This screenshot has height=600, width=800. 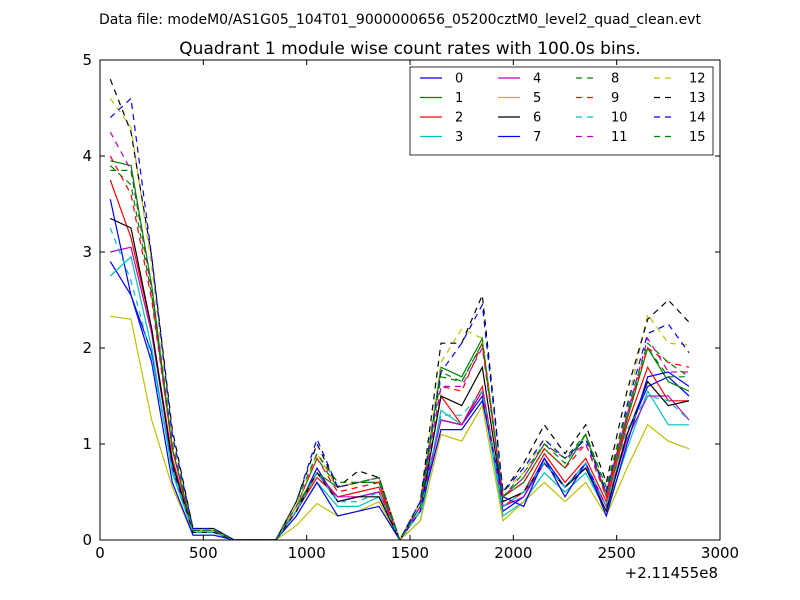 I want to click on legend-label-0: 0, so click(x=459, y=79).